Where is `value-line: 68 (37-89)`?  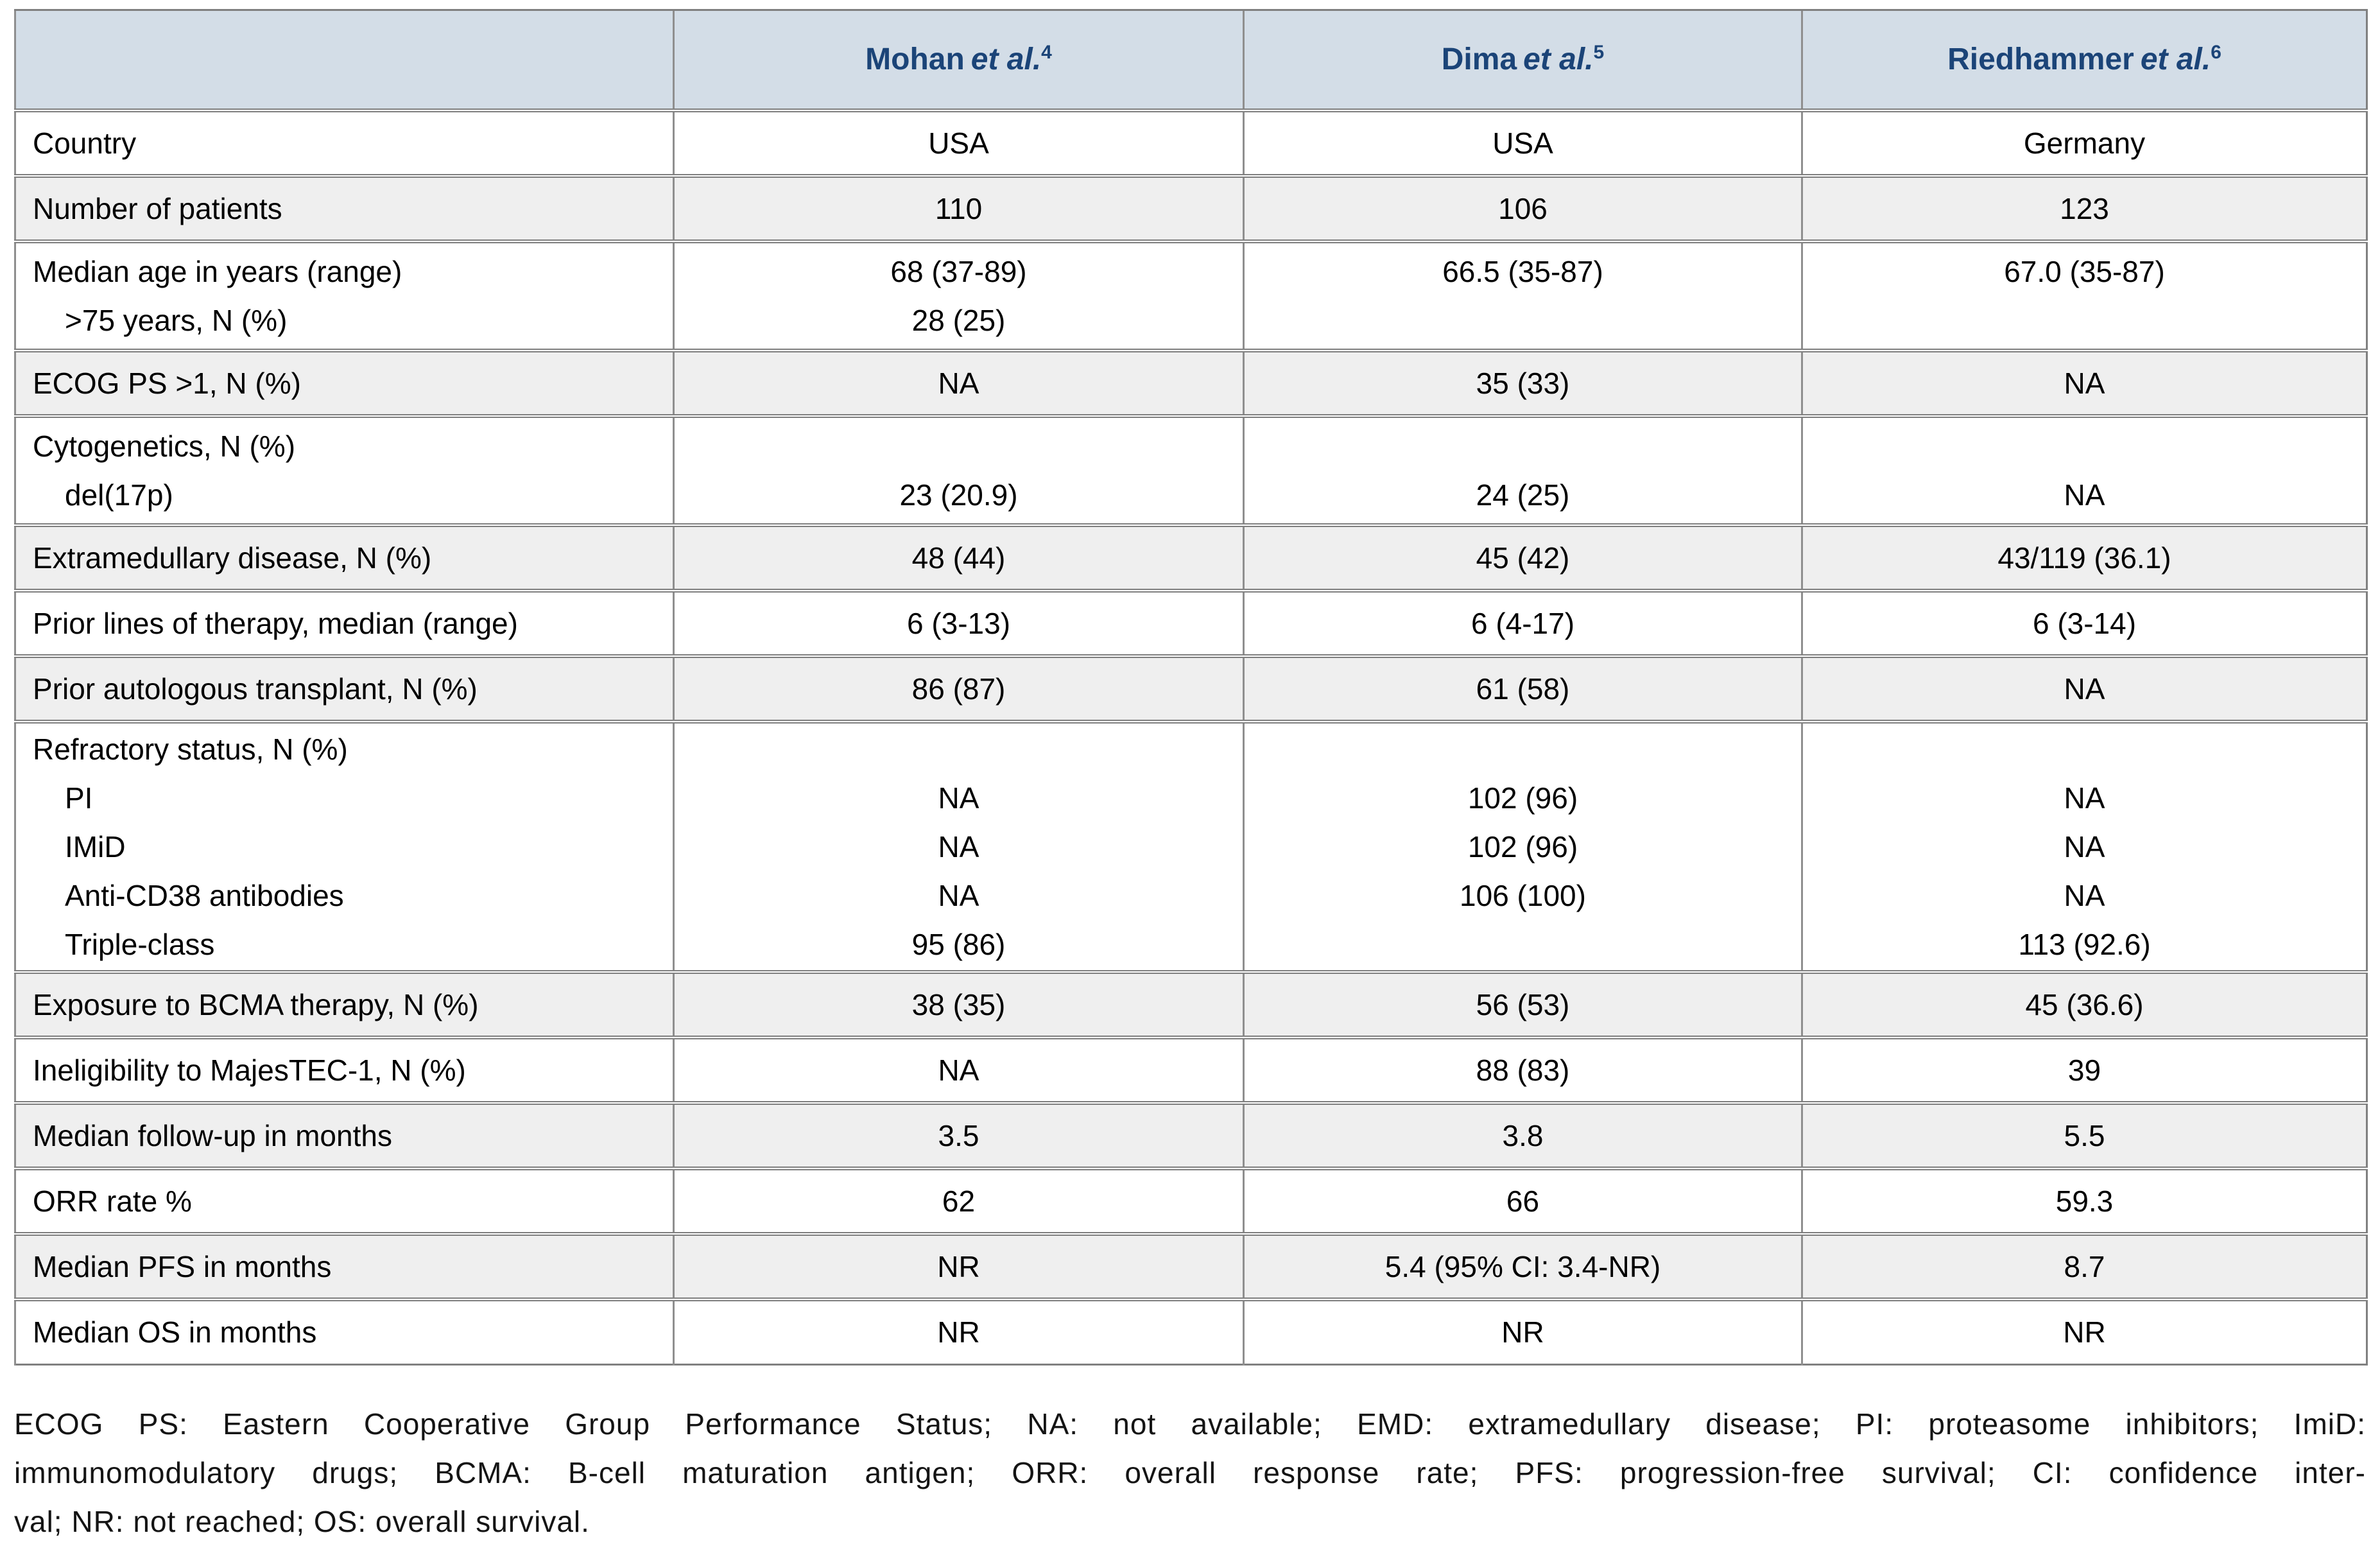 value-line: 68 (37-89) is located at coordinates (958, 271).